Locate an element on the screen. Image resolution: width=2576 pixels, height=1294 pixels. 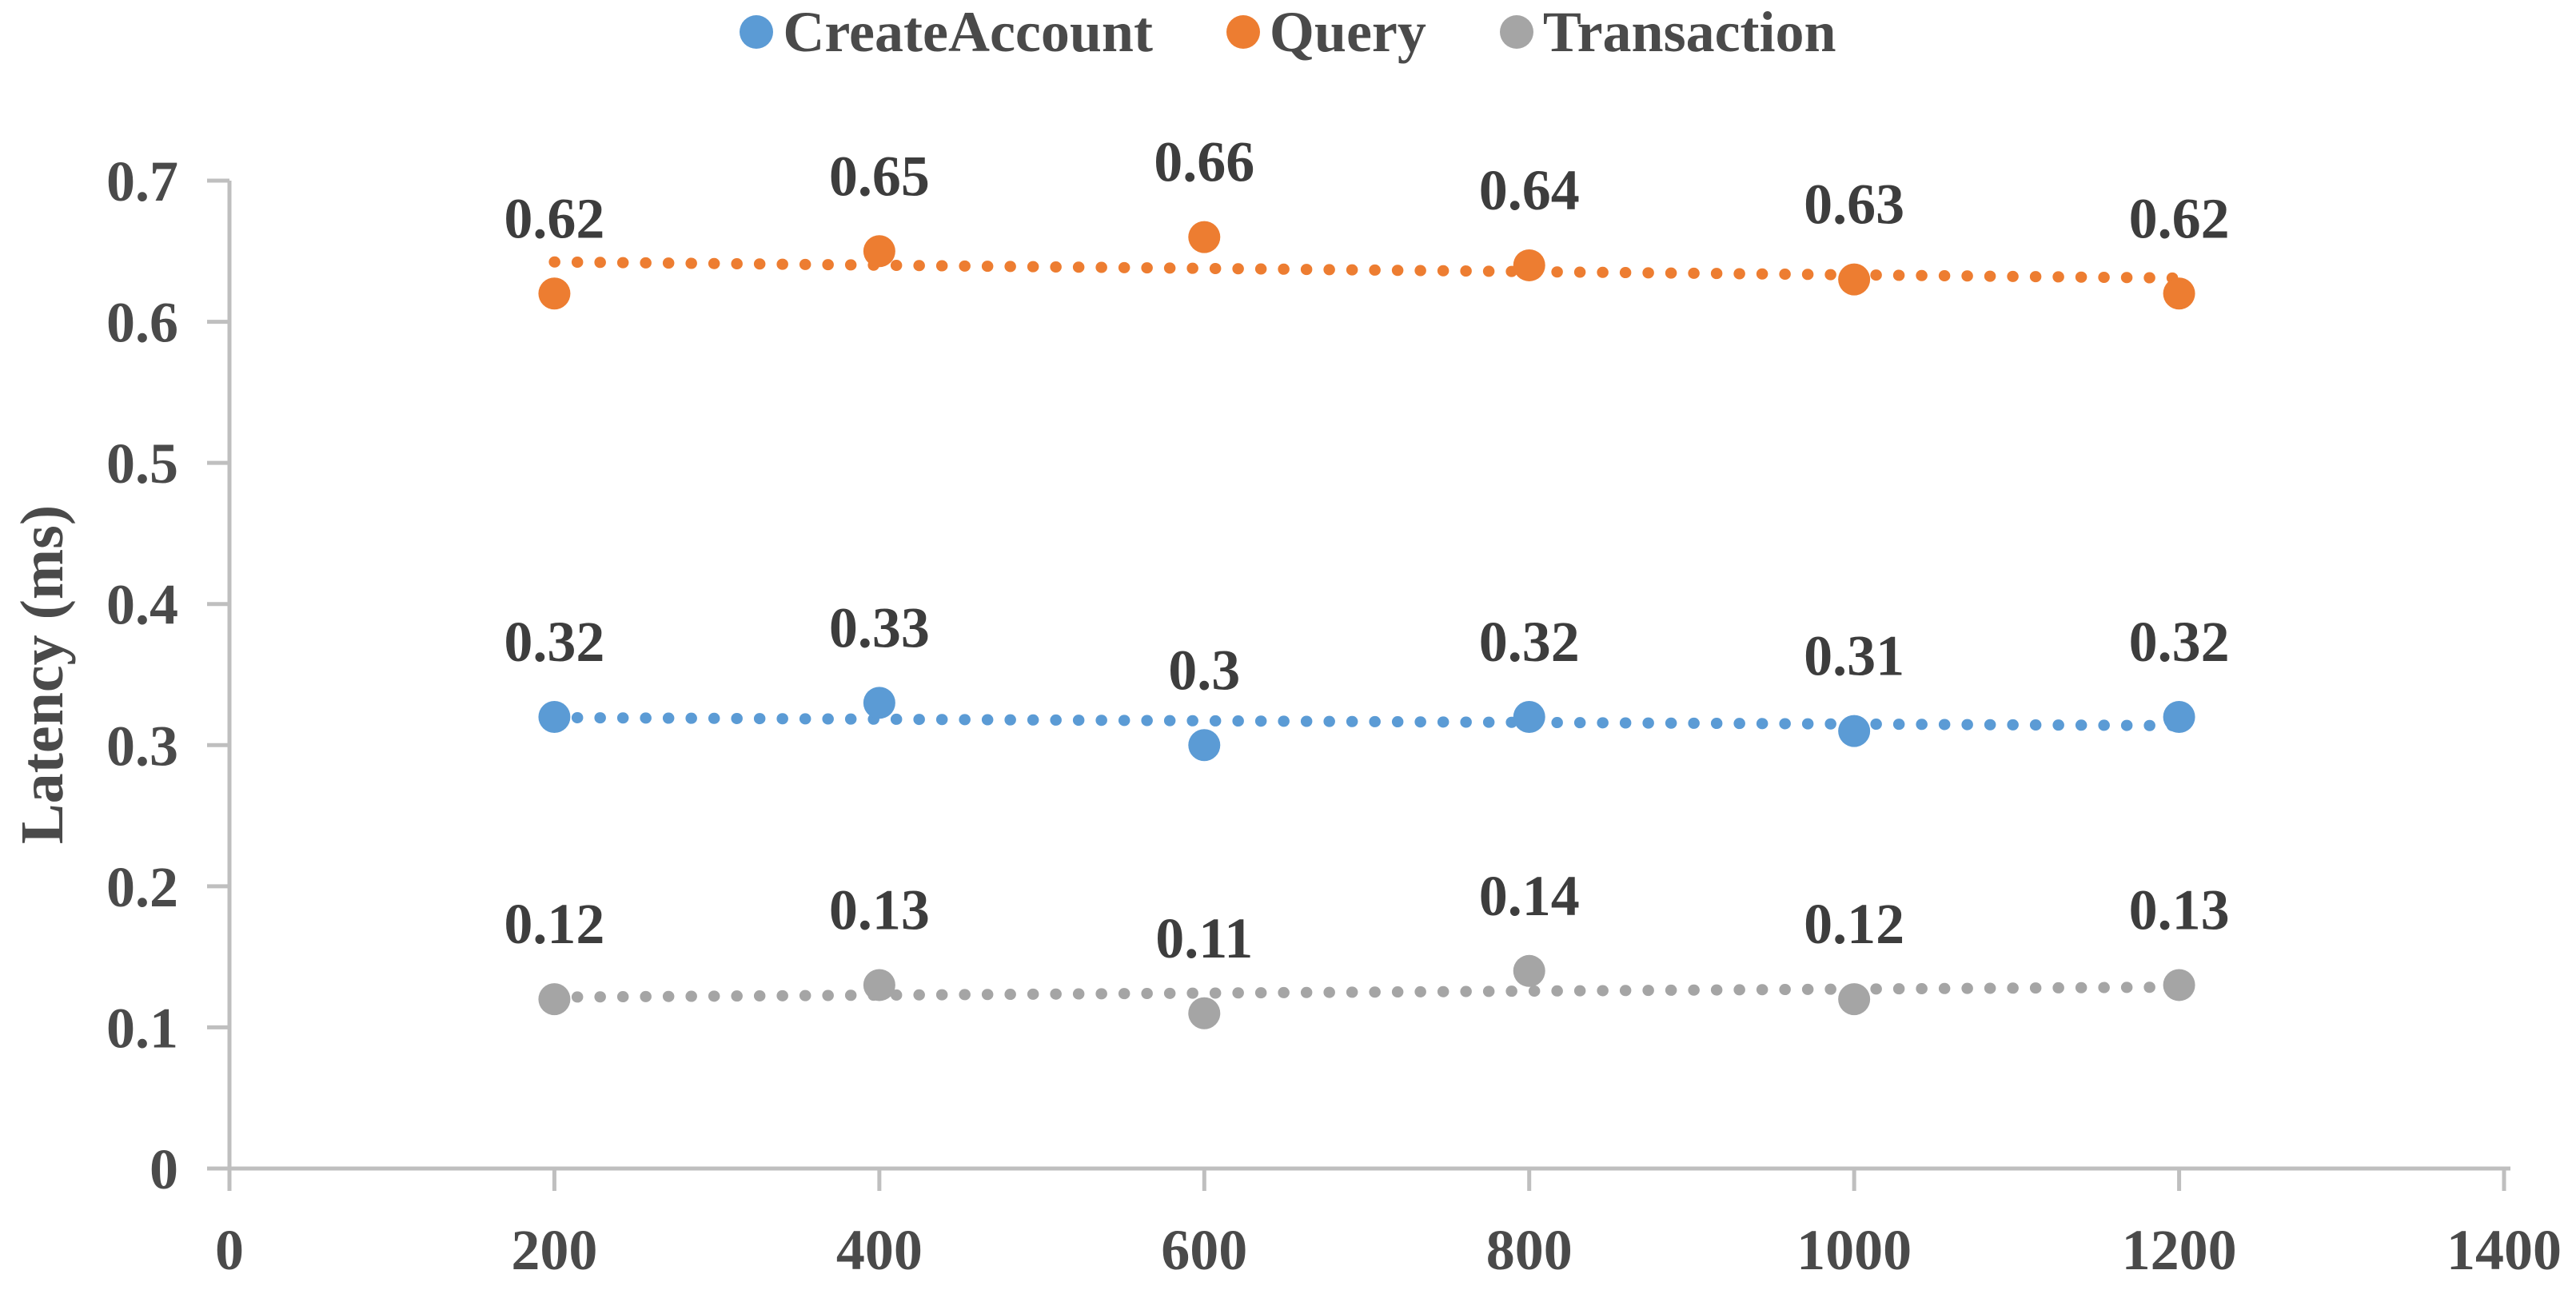
legend-item-query: Query is located at coordinates (1326, 32).